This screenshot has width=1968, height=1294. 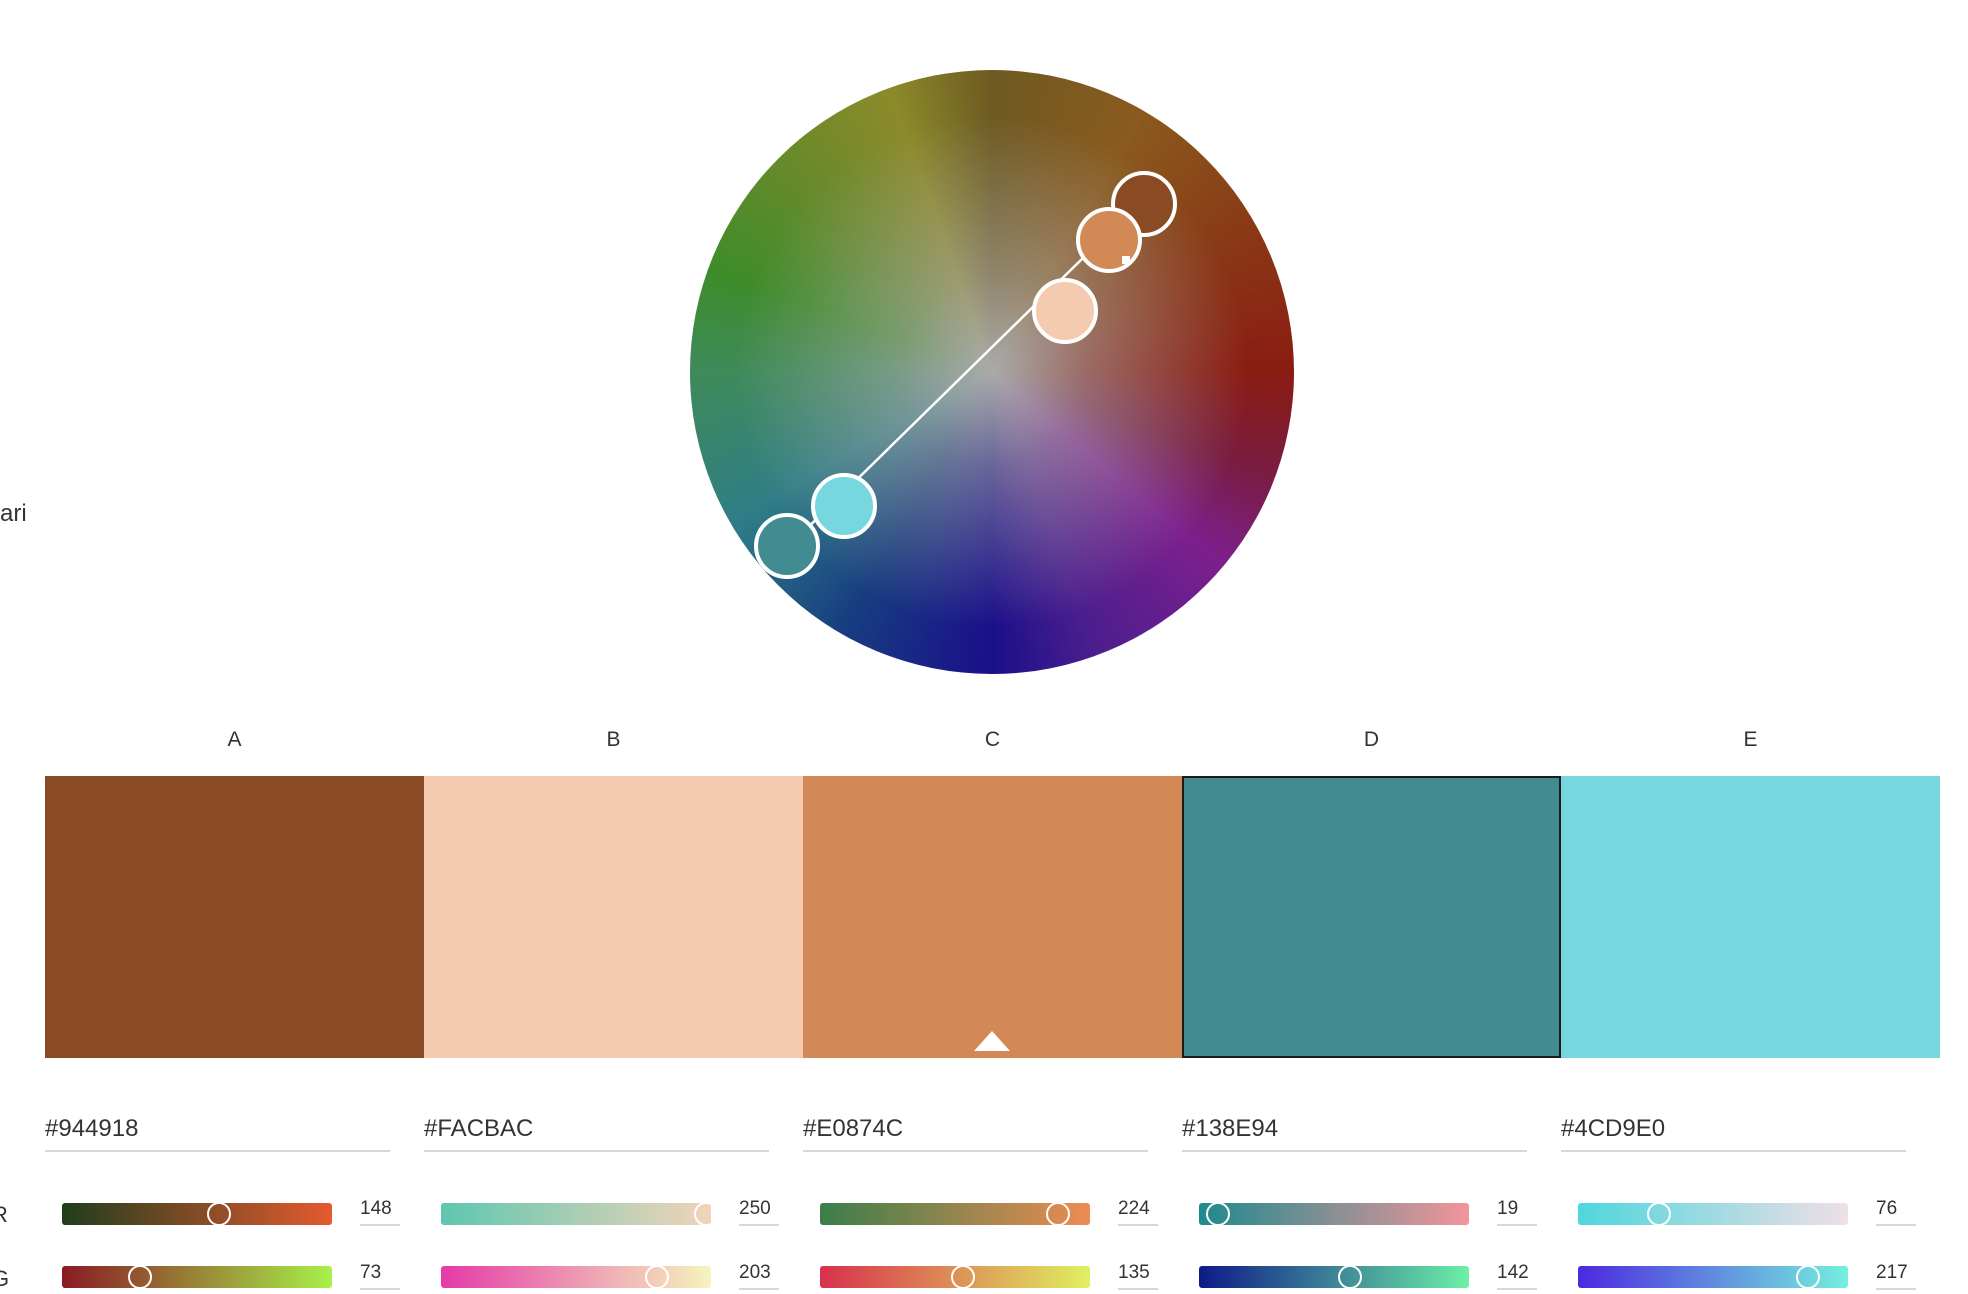 I want to click on value-g-b: 203, so click(x=759, y=1276).